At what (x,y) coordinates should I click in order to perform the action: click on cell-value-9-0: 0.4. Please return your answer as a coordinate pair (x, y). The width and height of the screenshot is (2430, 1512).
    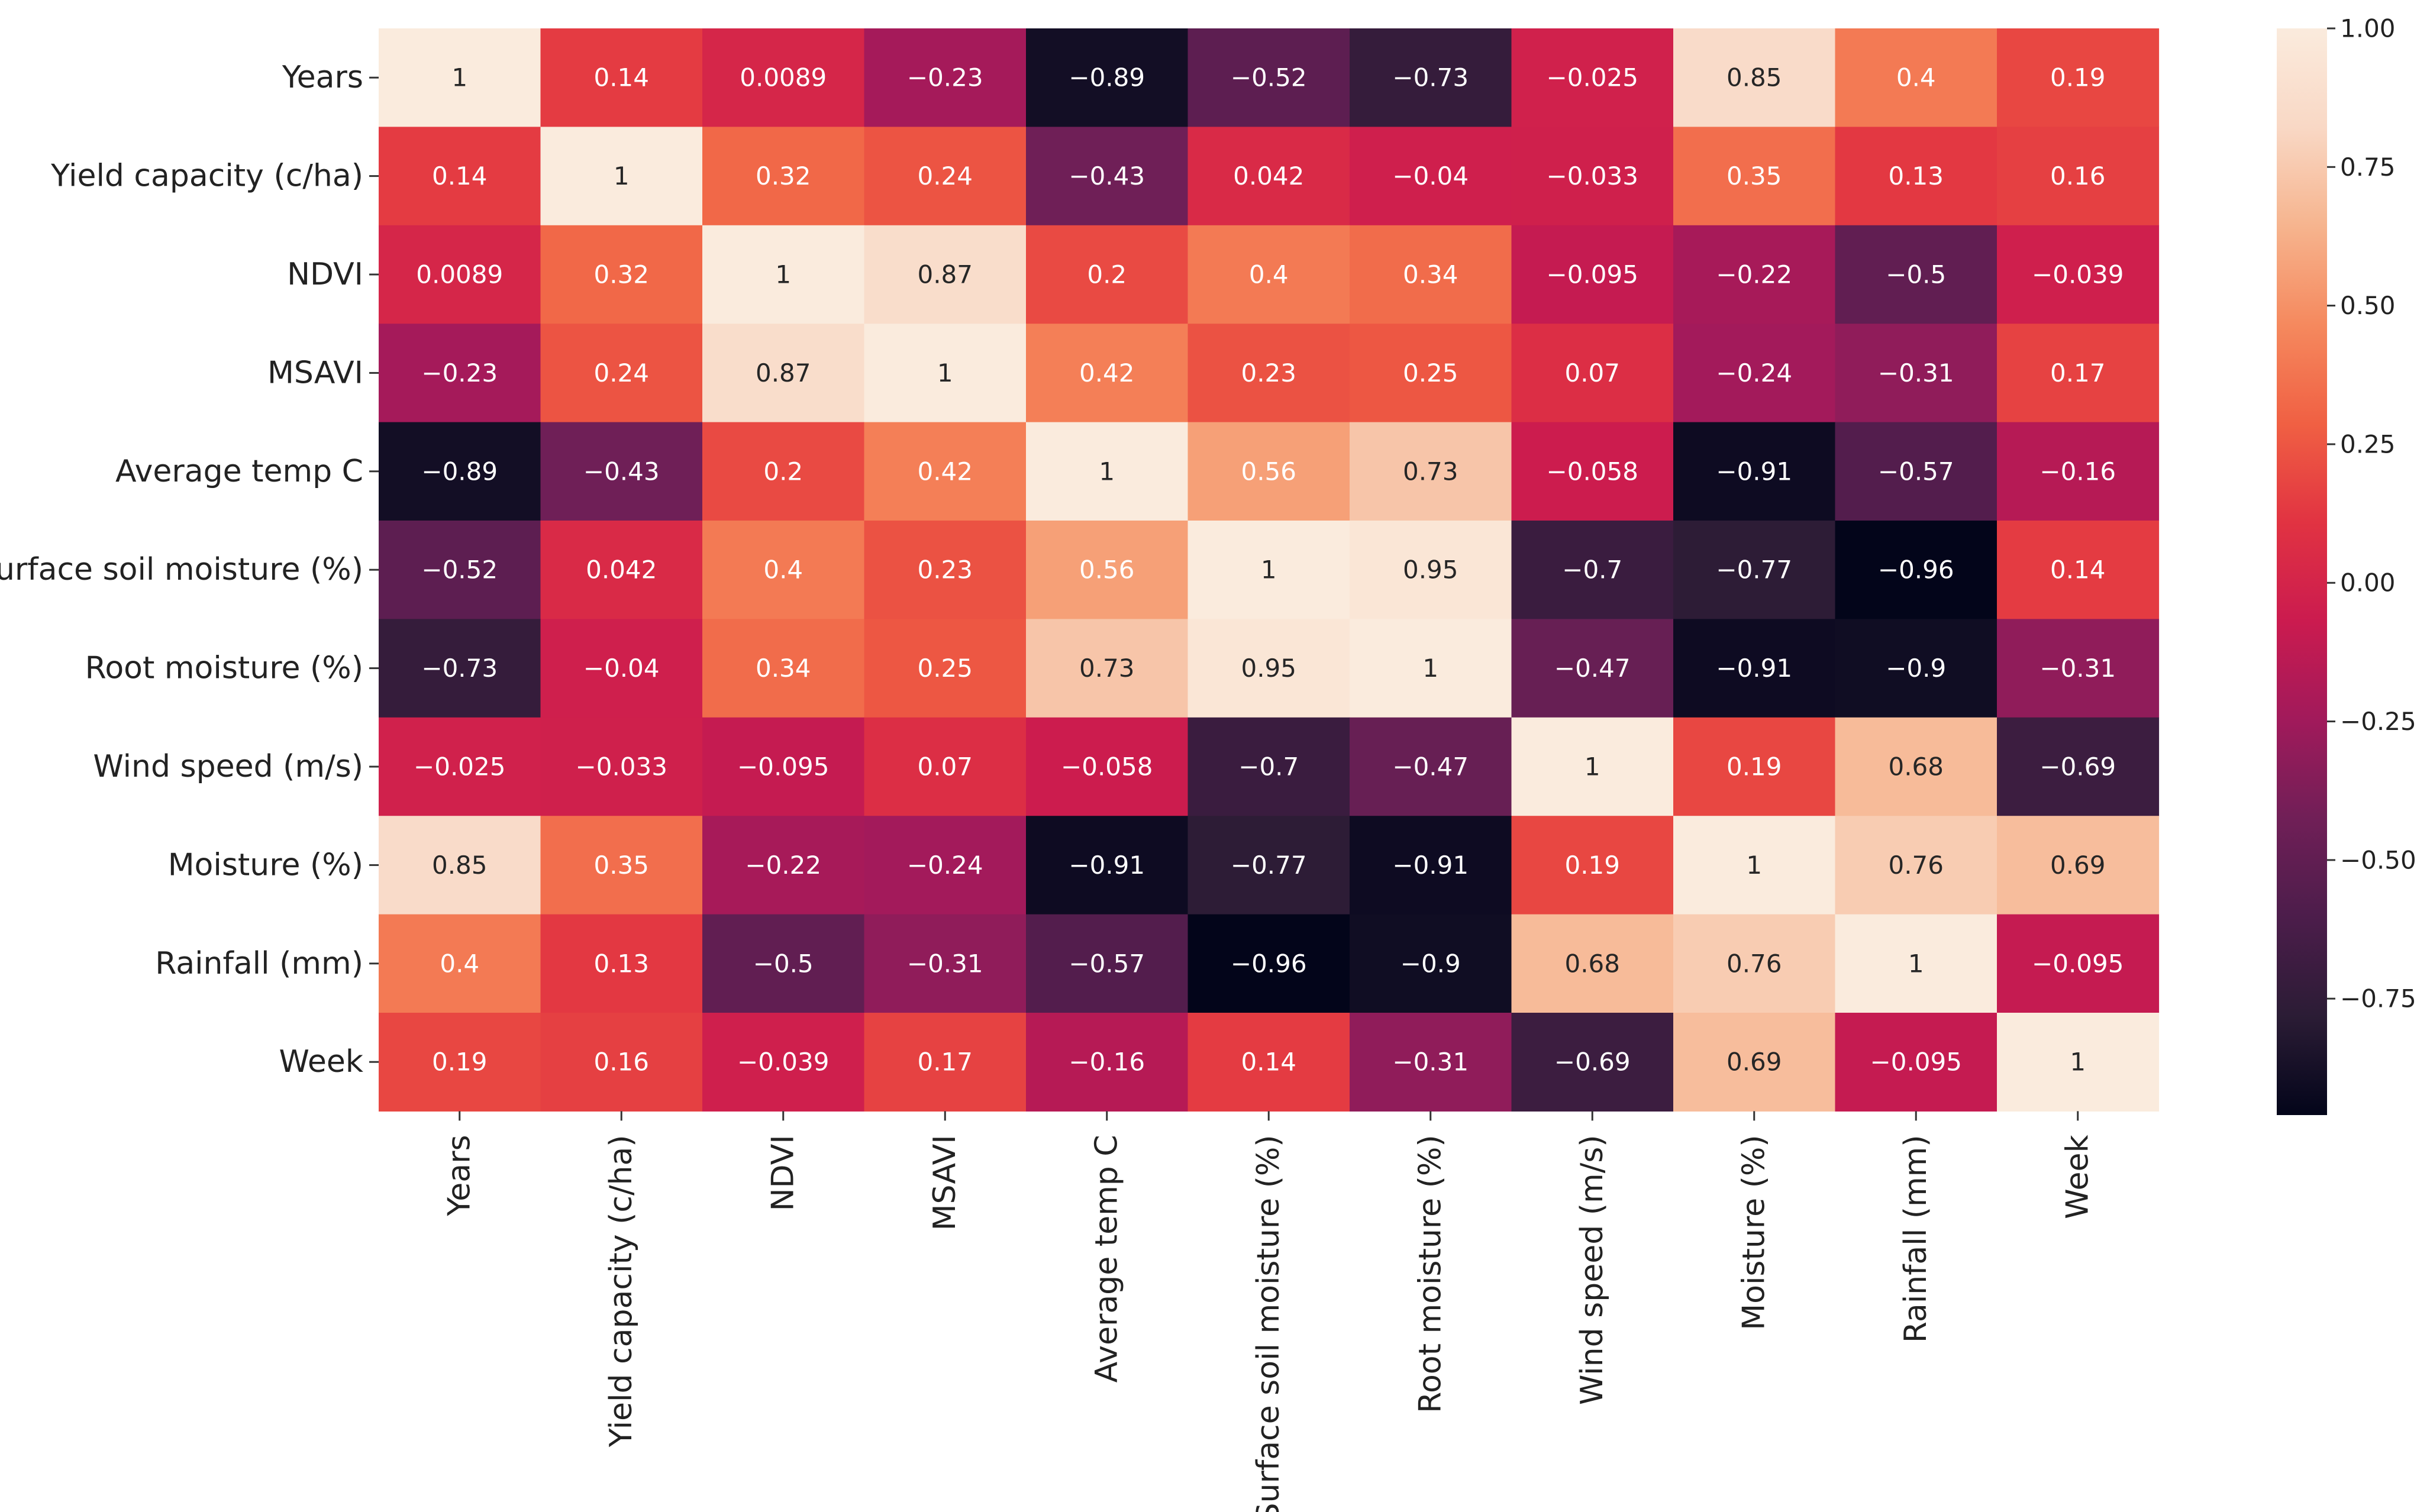
    Looking at the image, I should click on (459, 963).